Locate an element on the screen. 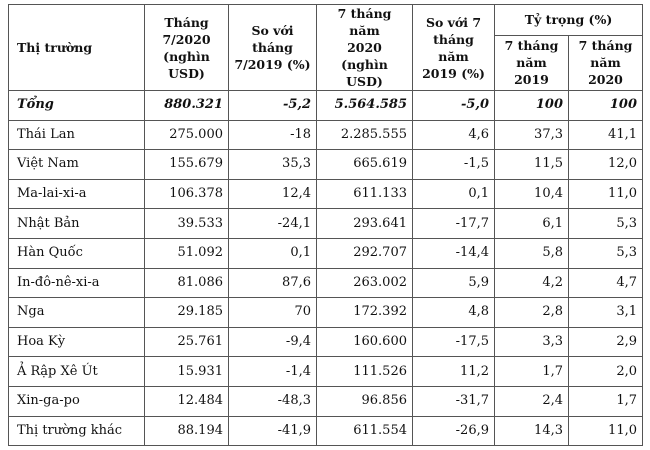 The width and height of the screenshot is (650, 450). cell-share-2019: 100 is located at coordinates (531, 105).